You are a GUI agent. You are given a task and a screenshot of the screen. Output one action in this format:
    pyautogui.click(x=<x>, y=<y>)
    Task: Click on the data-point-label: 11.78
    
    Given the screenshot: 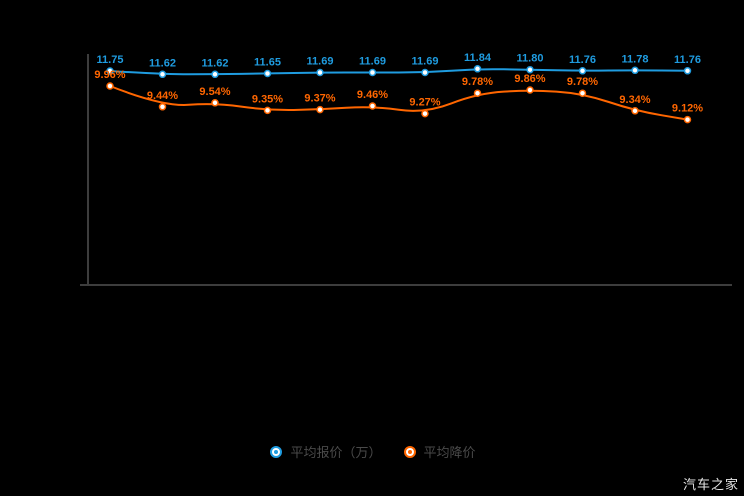 What is the action you would take?
    pyautogui.click(x=635, y=59)
    